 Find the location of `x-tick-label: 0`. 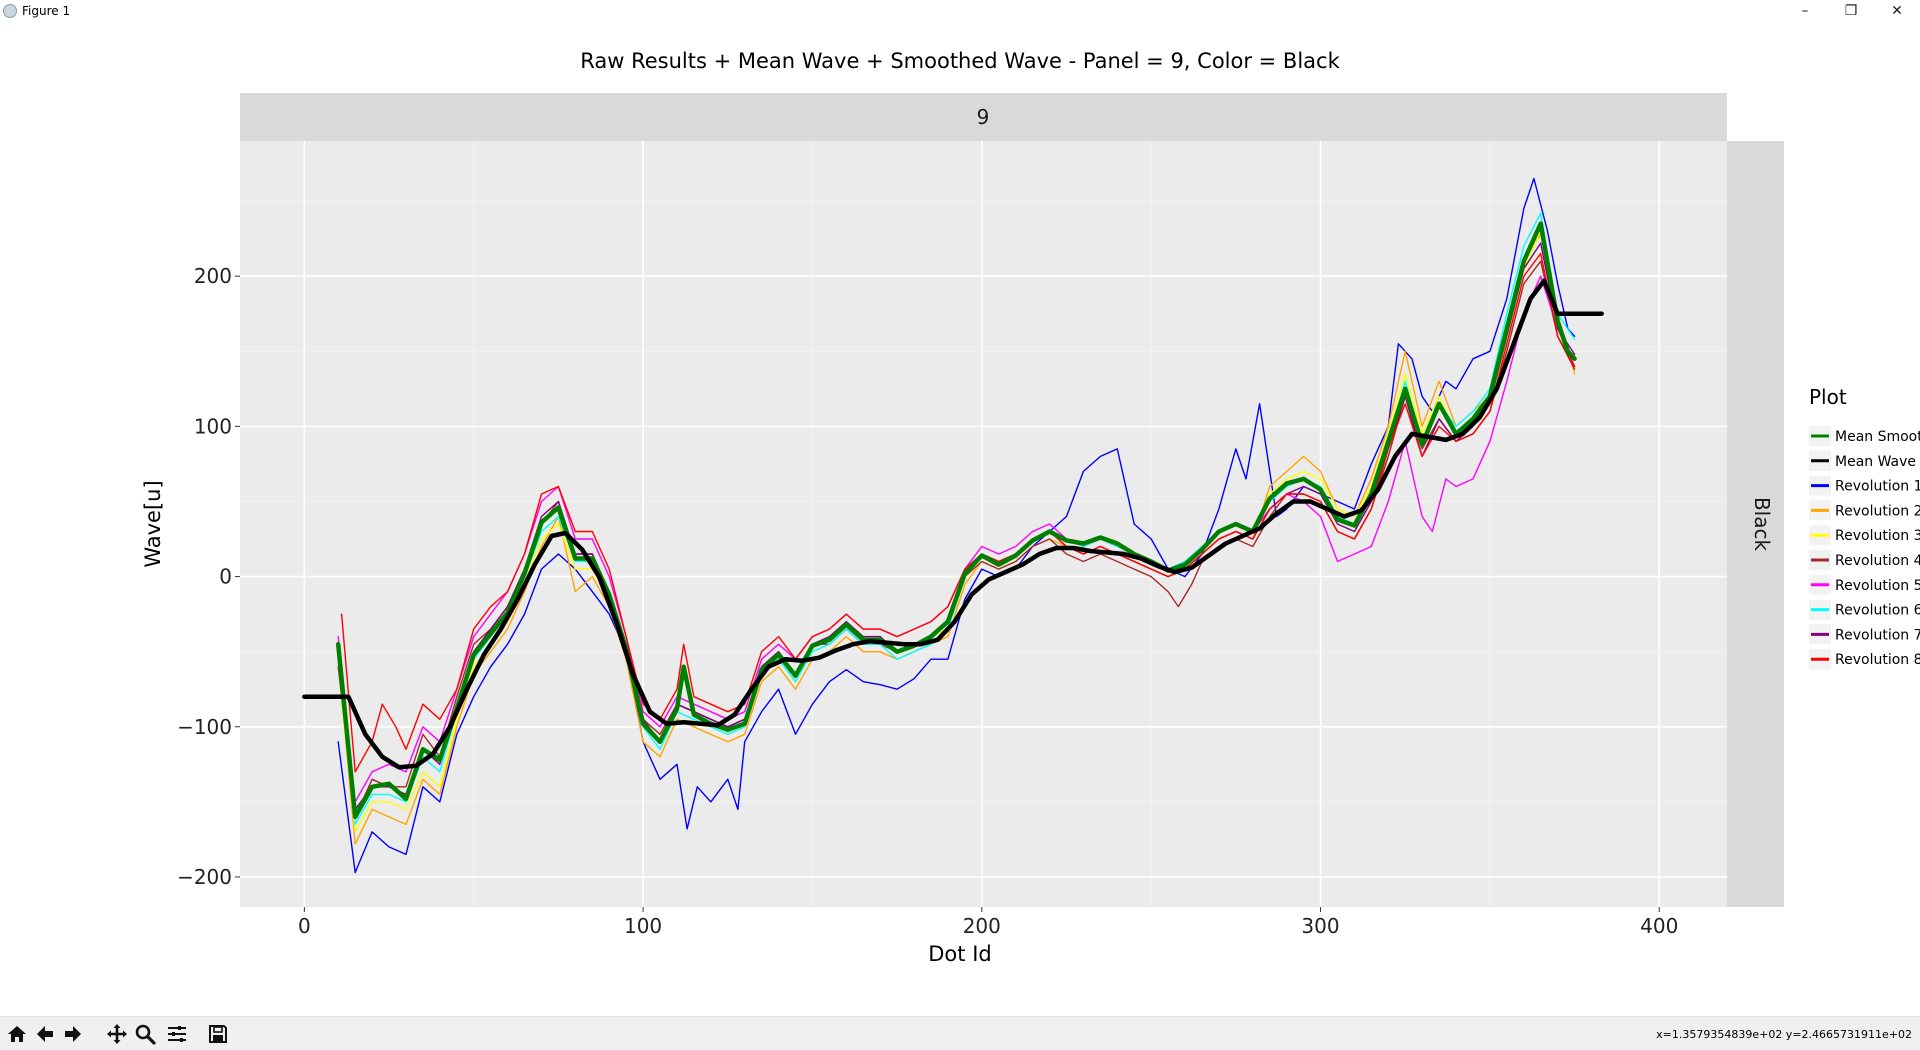

x-tick-label: 0 is located at coordinates (304, 926).